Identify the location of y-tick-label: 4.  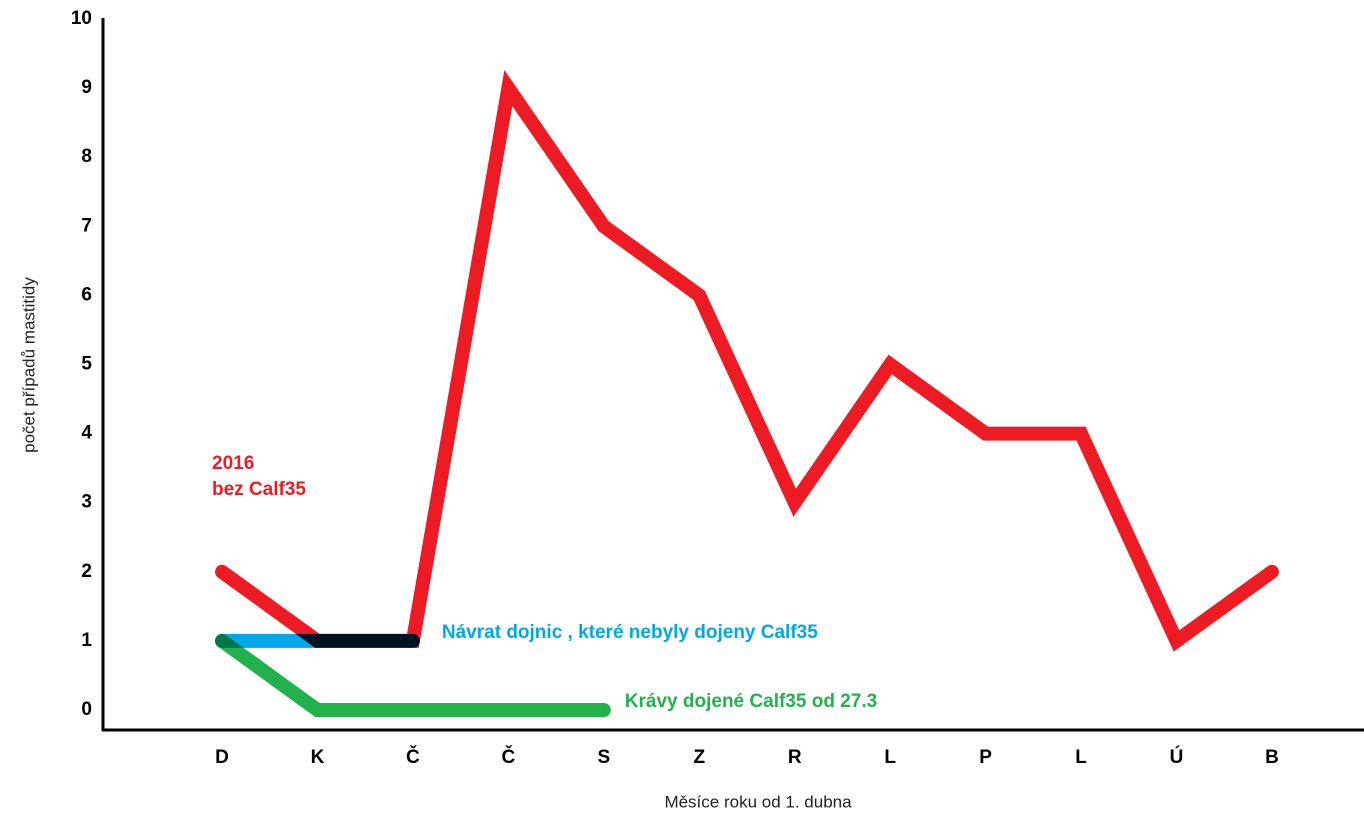
(86, 433).